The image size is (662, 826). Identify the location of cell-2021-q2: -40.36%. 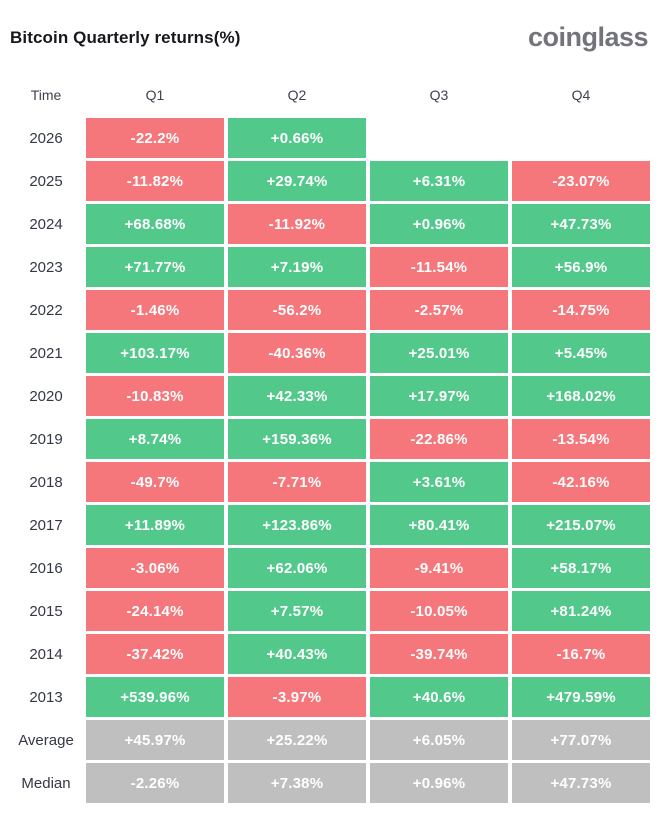
(297, 353).